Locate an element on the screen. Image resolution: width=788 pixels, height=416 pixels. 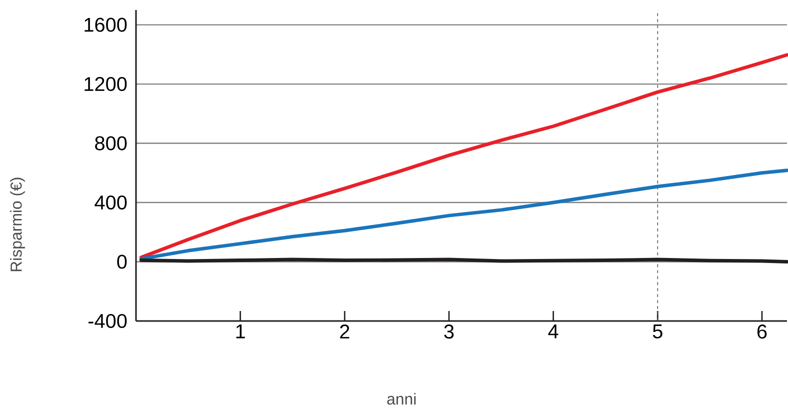
y-tick-label: -400 is located at coordinates (107, 321).